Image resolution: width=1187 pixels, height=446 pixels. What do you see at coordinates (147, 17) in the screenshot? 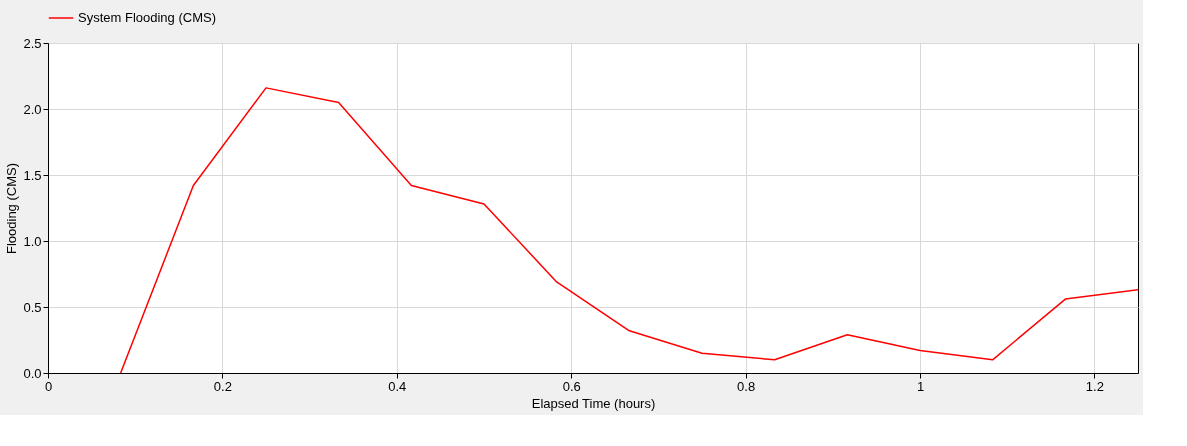
I see `legend-label: System Flooding (CMS)` at bounding box center [147, 17].